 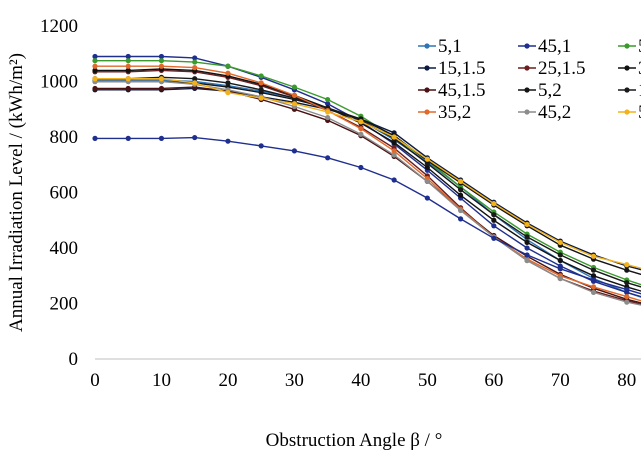 I want to click on legend-label: 45,1.5, so click(x=462, y=90).